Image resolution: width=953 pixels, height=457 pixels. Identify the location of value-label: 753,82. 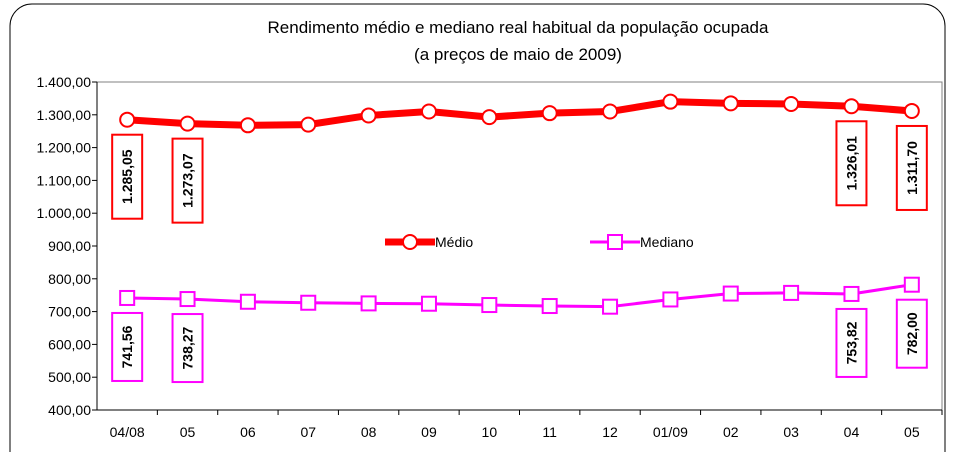
(851, 342).